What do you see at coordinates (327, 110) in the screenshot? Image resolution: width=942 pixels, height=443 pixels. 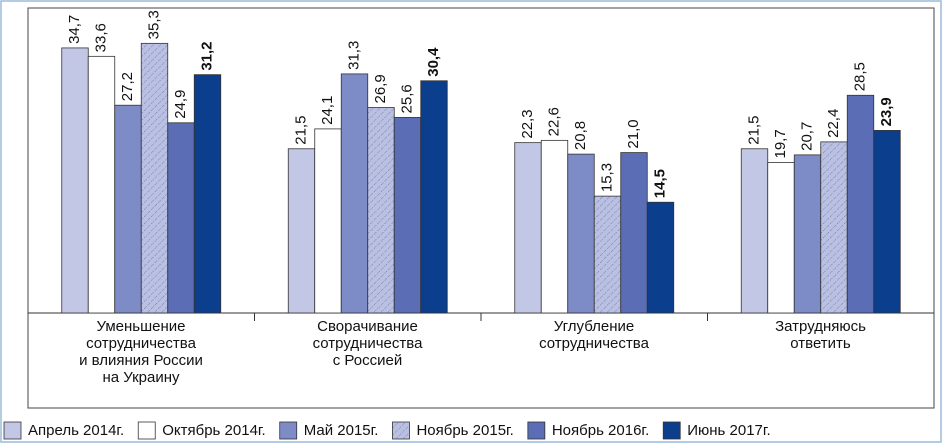 I see `value-label: 24,1` at bounding box center [327, 110].